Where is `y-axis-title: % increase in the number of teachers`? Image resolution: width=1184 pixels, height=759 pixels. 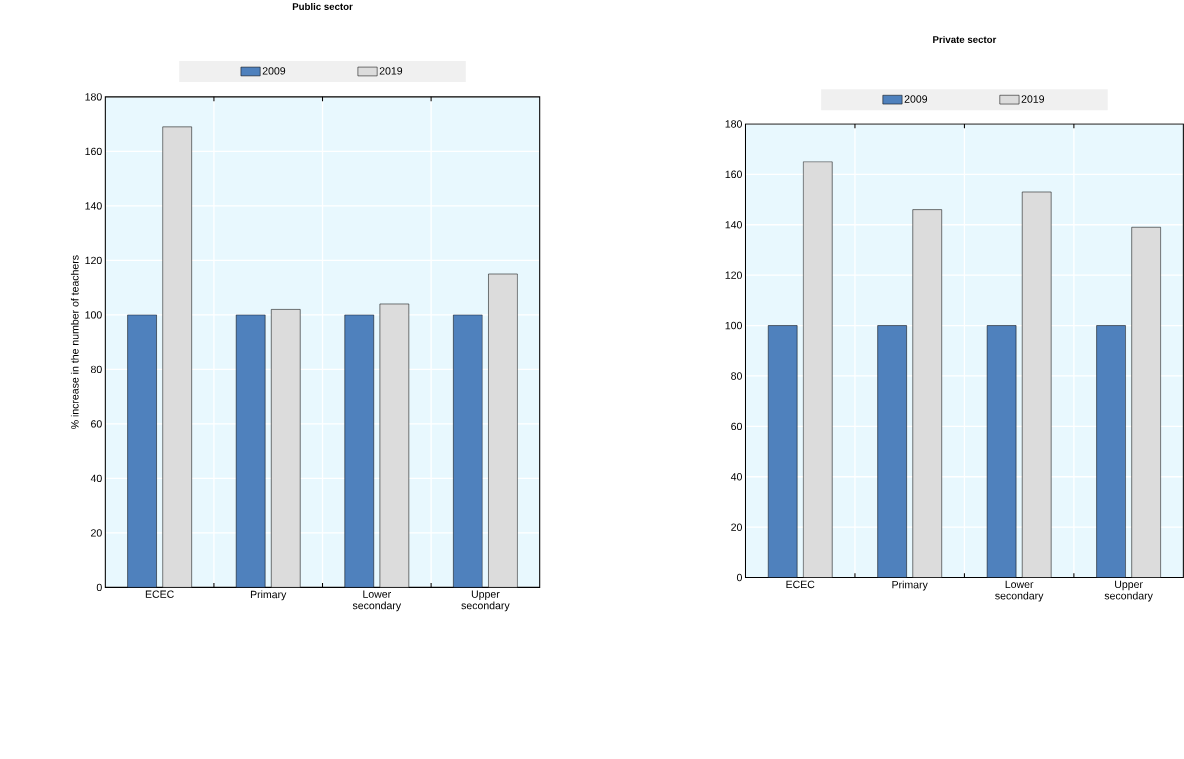 y-axis-title: % increase in the number of teachers is located at coordinates (74, 342).